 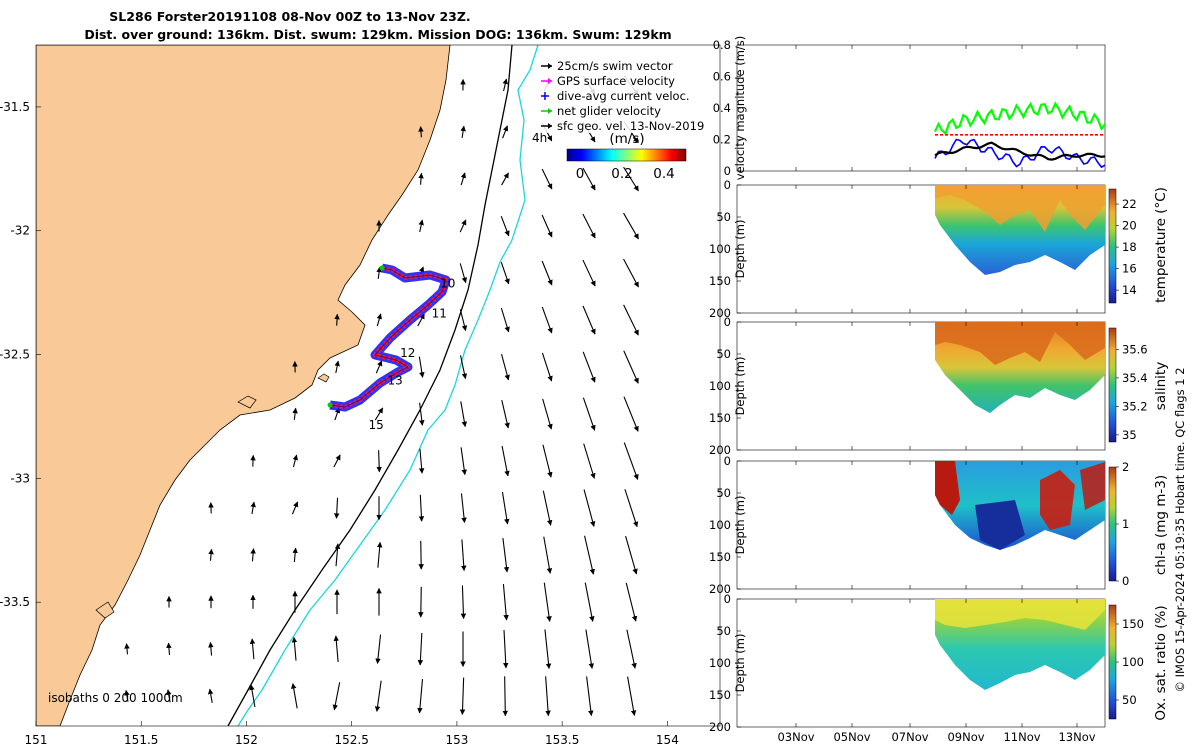 I want to click on time-tick-label: 11Nov, so click(x=1021, y=737).